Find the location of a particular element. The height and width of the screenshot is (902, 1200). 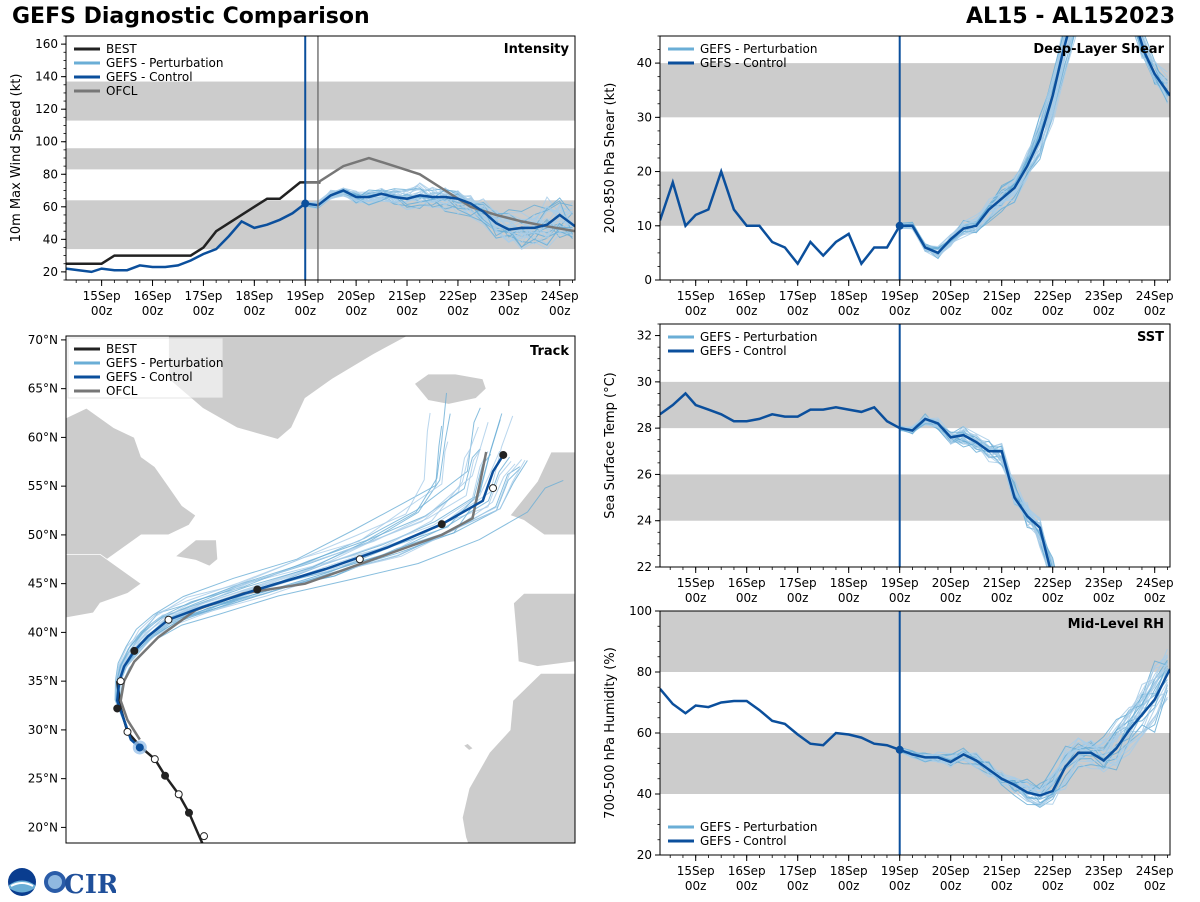

plot-frame is located at coordinates (915, 445).